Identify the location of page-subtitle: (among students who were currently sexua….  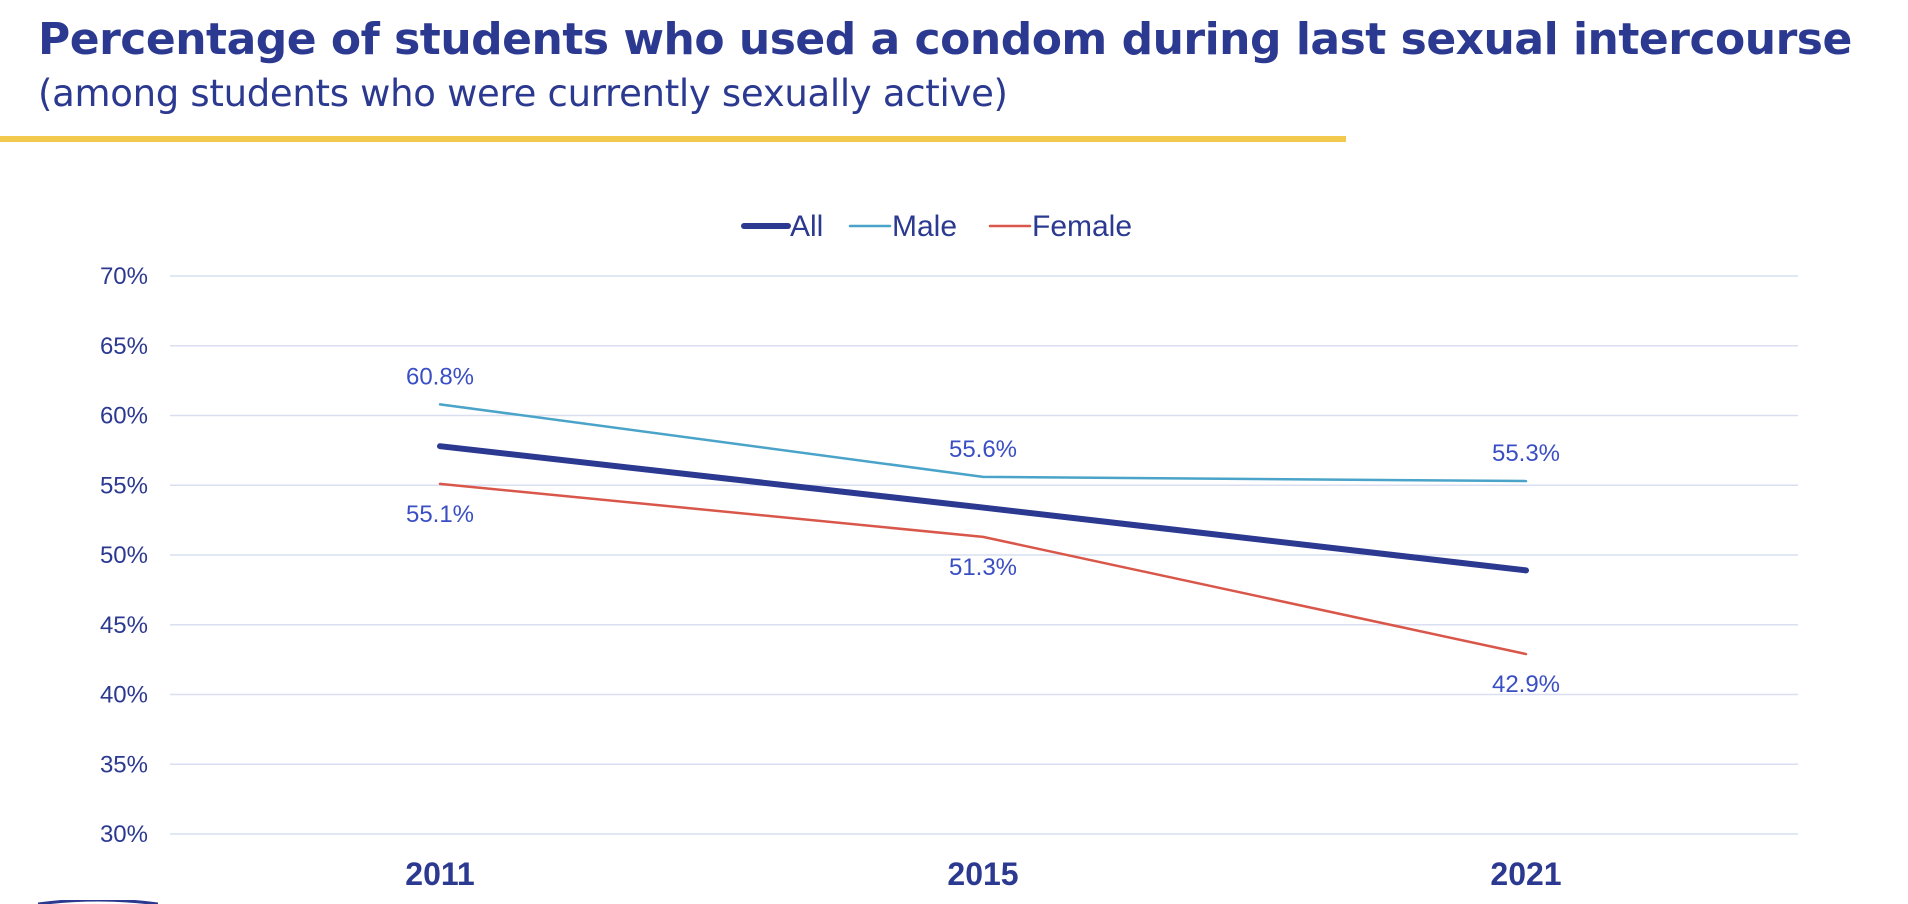
(523, 93).